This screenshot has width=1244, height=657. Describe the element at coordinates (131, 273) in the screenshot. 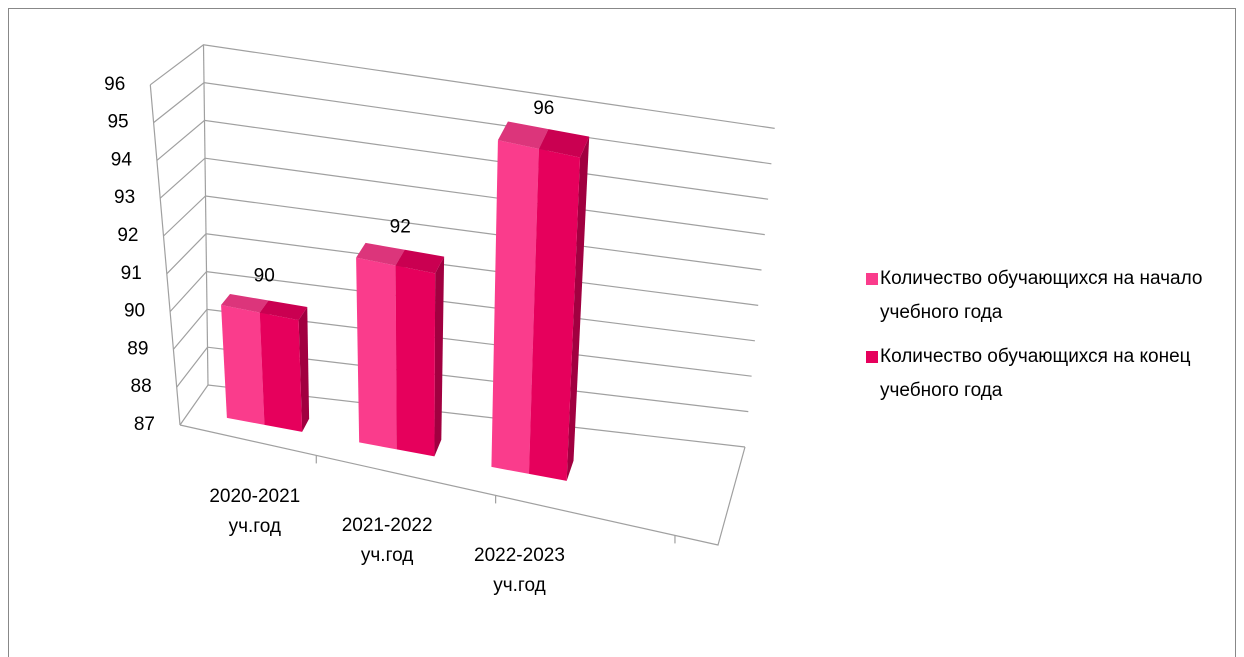

I see `y-tick-label: 91` at that location.